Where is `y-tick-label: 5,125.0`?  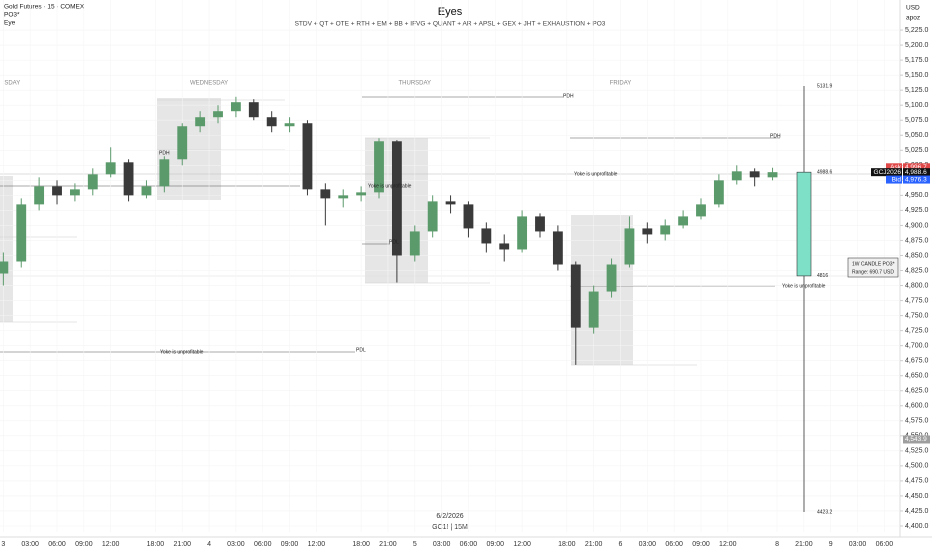 y-tick-label: 5,125.0 is located at coordinates (916, 90).